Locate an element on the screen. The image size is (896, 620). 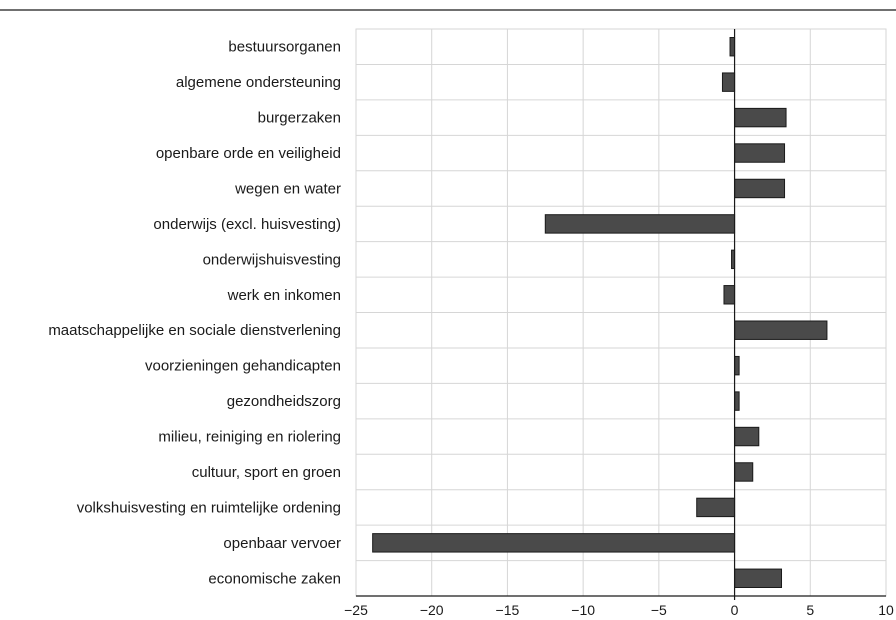
category-label: volkshuisvesting en ruimtelijke ordening is located at coordinates (209, 507).